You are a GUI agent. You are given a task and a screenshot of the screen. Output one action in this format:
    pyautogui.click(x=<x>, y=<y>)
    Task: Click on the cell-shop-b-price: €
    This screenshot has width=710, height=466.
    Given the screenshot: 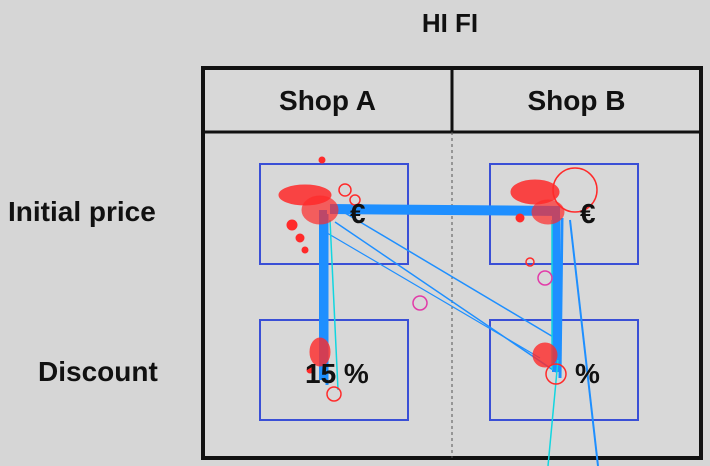 What is the action you would take?
    pyautogui.click(x=588, y=213)
    